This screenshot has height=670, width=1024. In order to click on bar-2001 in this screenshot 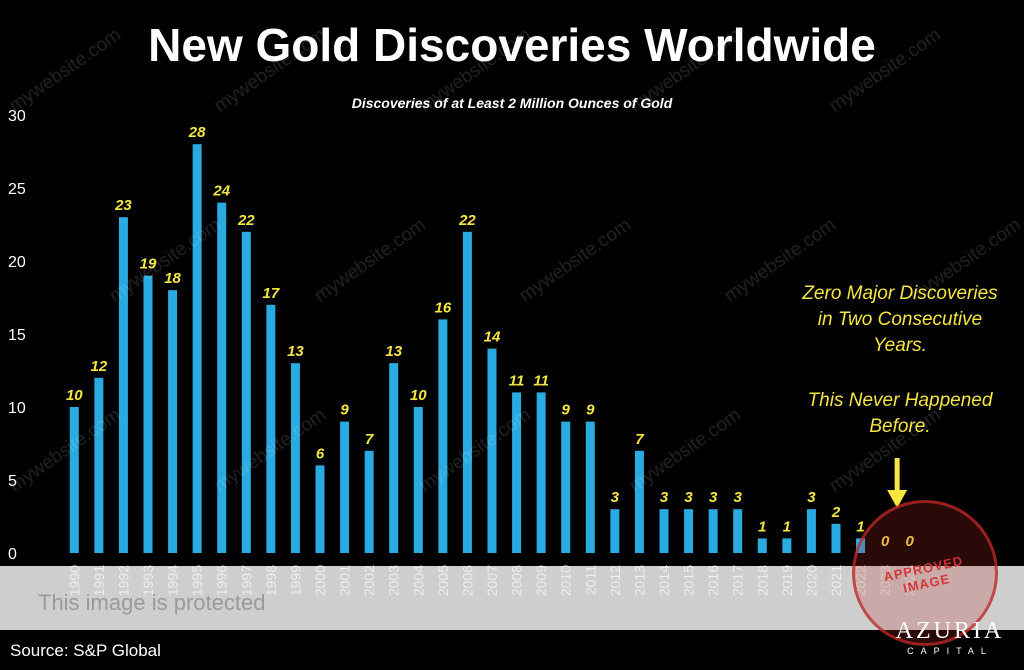, I will do `click(345, 487)`.